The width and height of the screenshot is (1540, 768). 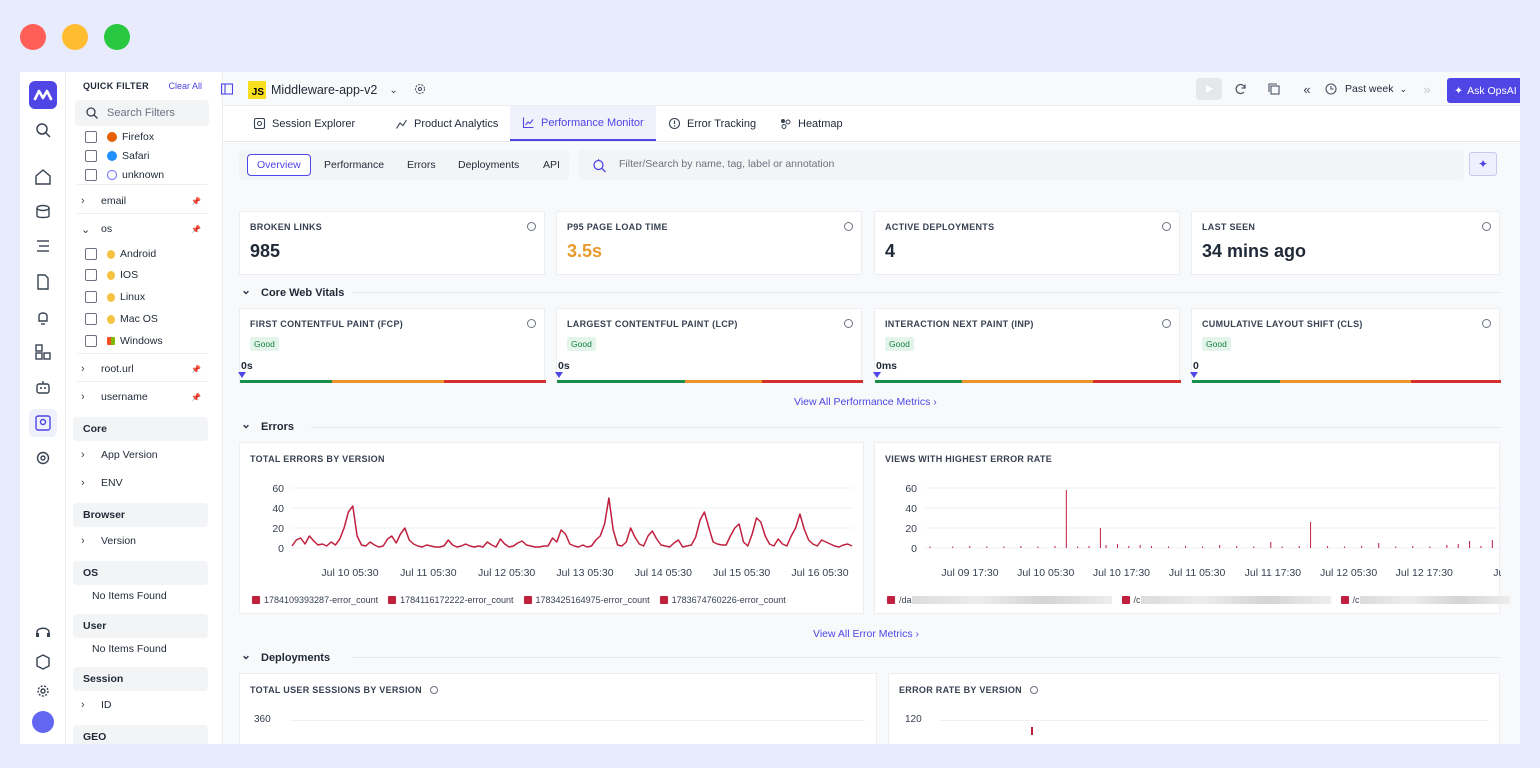 What do you see at coordinates (43, 246) in the screenshot?
I see `logs-icon` at bounding box center [43, 246].